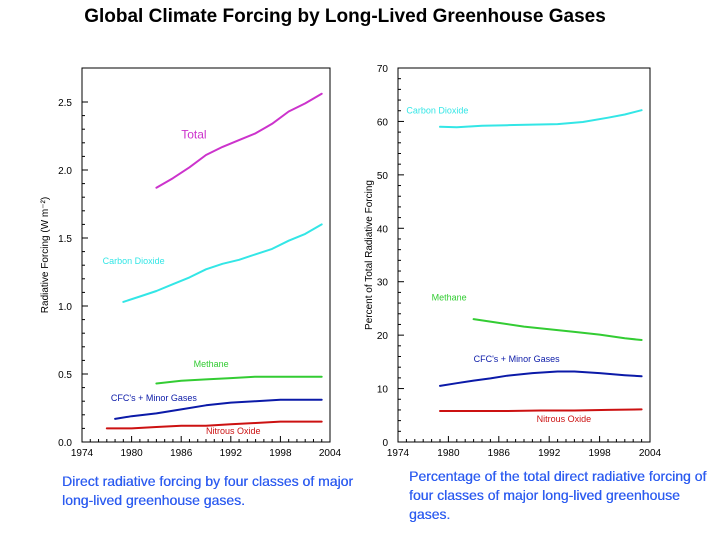 The image size is (720, 540). Describe the element at coordinates (383, 176) in the screenshot. I see `y-tick-label: 50` at that location.